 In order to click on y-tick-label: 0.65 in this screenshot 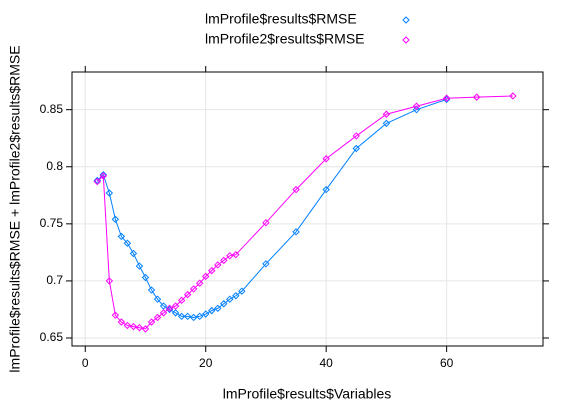, I will do `click(52, 337)`.